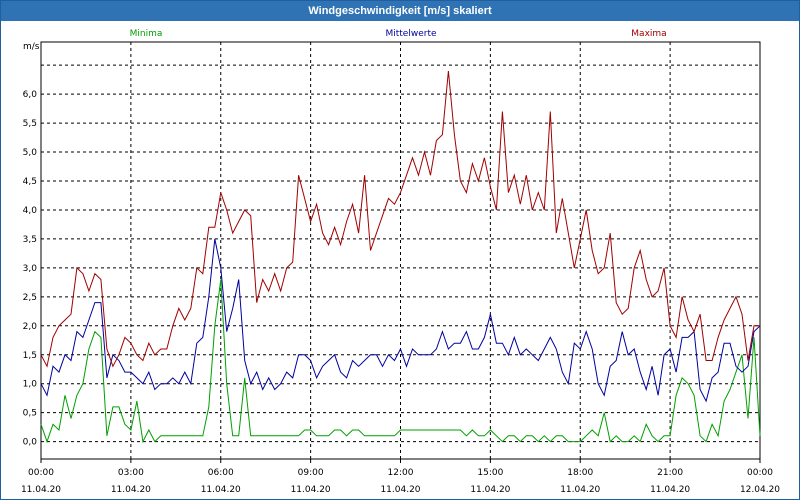  I want to click on y-tick-label: 3,5, so click(30, 240).